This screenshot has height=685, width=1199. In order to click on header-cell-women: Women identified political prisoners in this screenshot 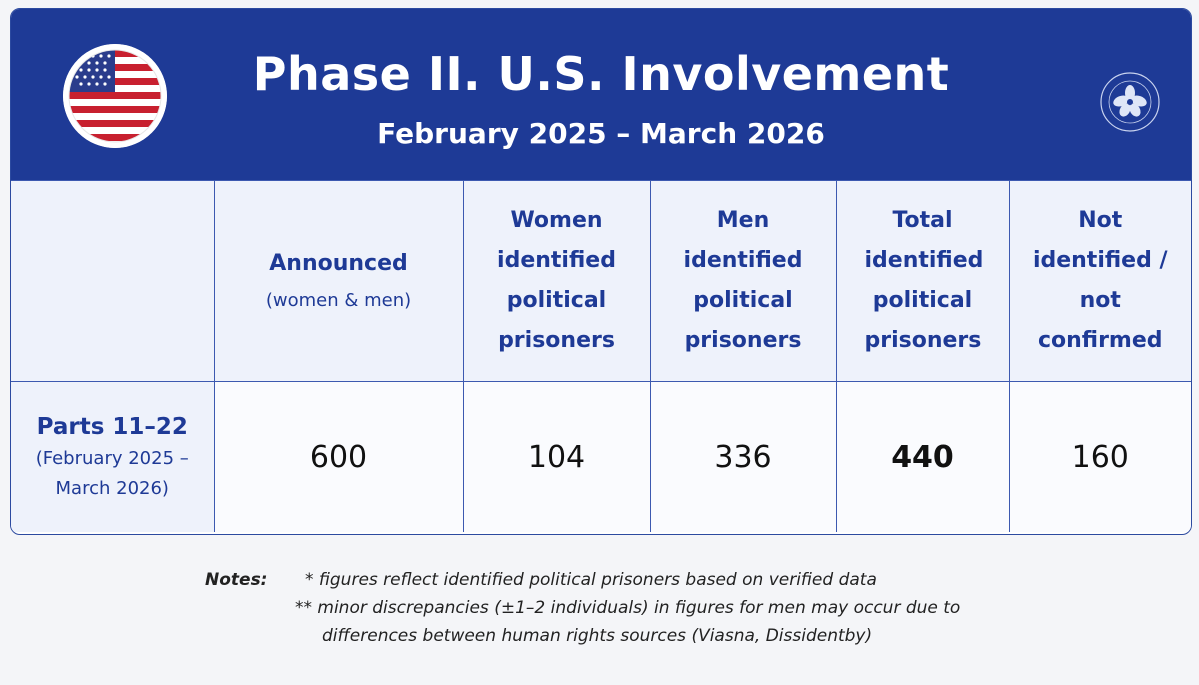, I will do `click(556, 281)`.